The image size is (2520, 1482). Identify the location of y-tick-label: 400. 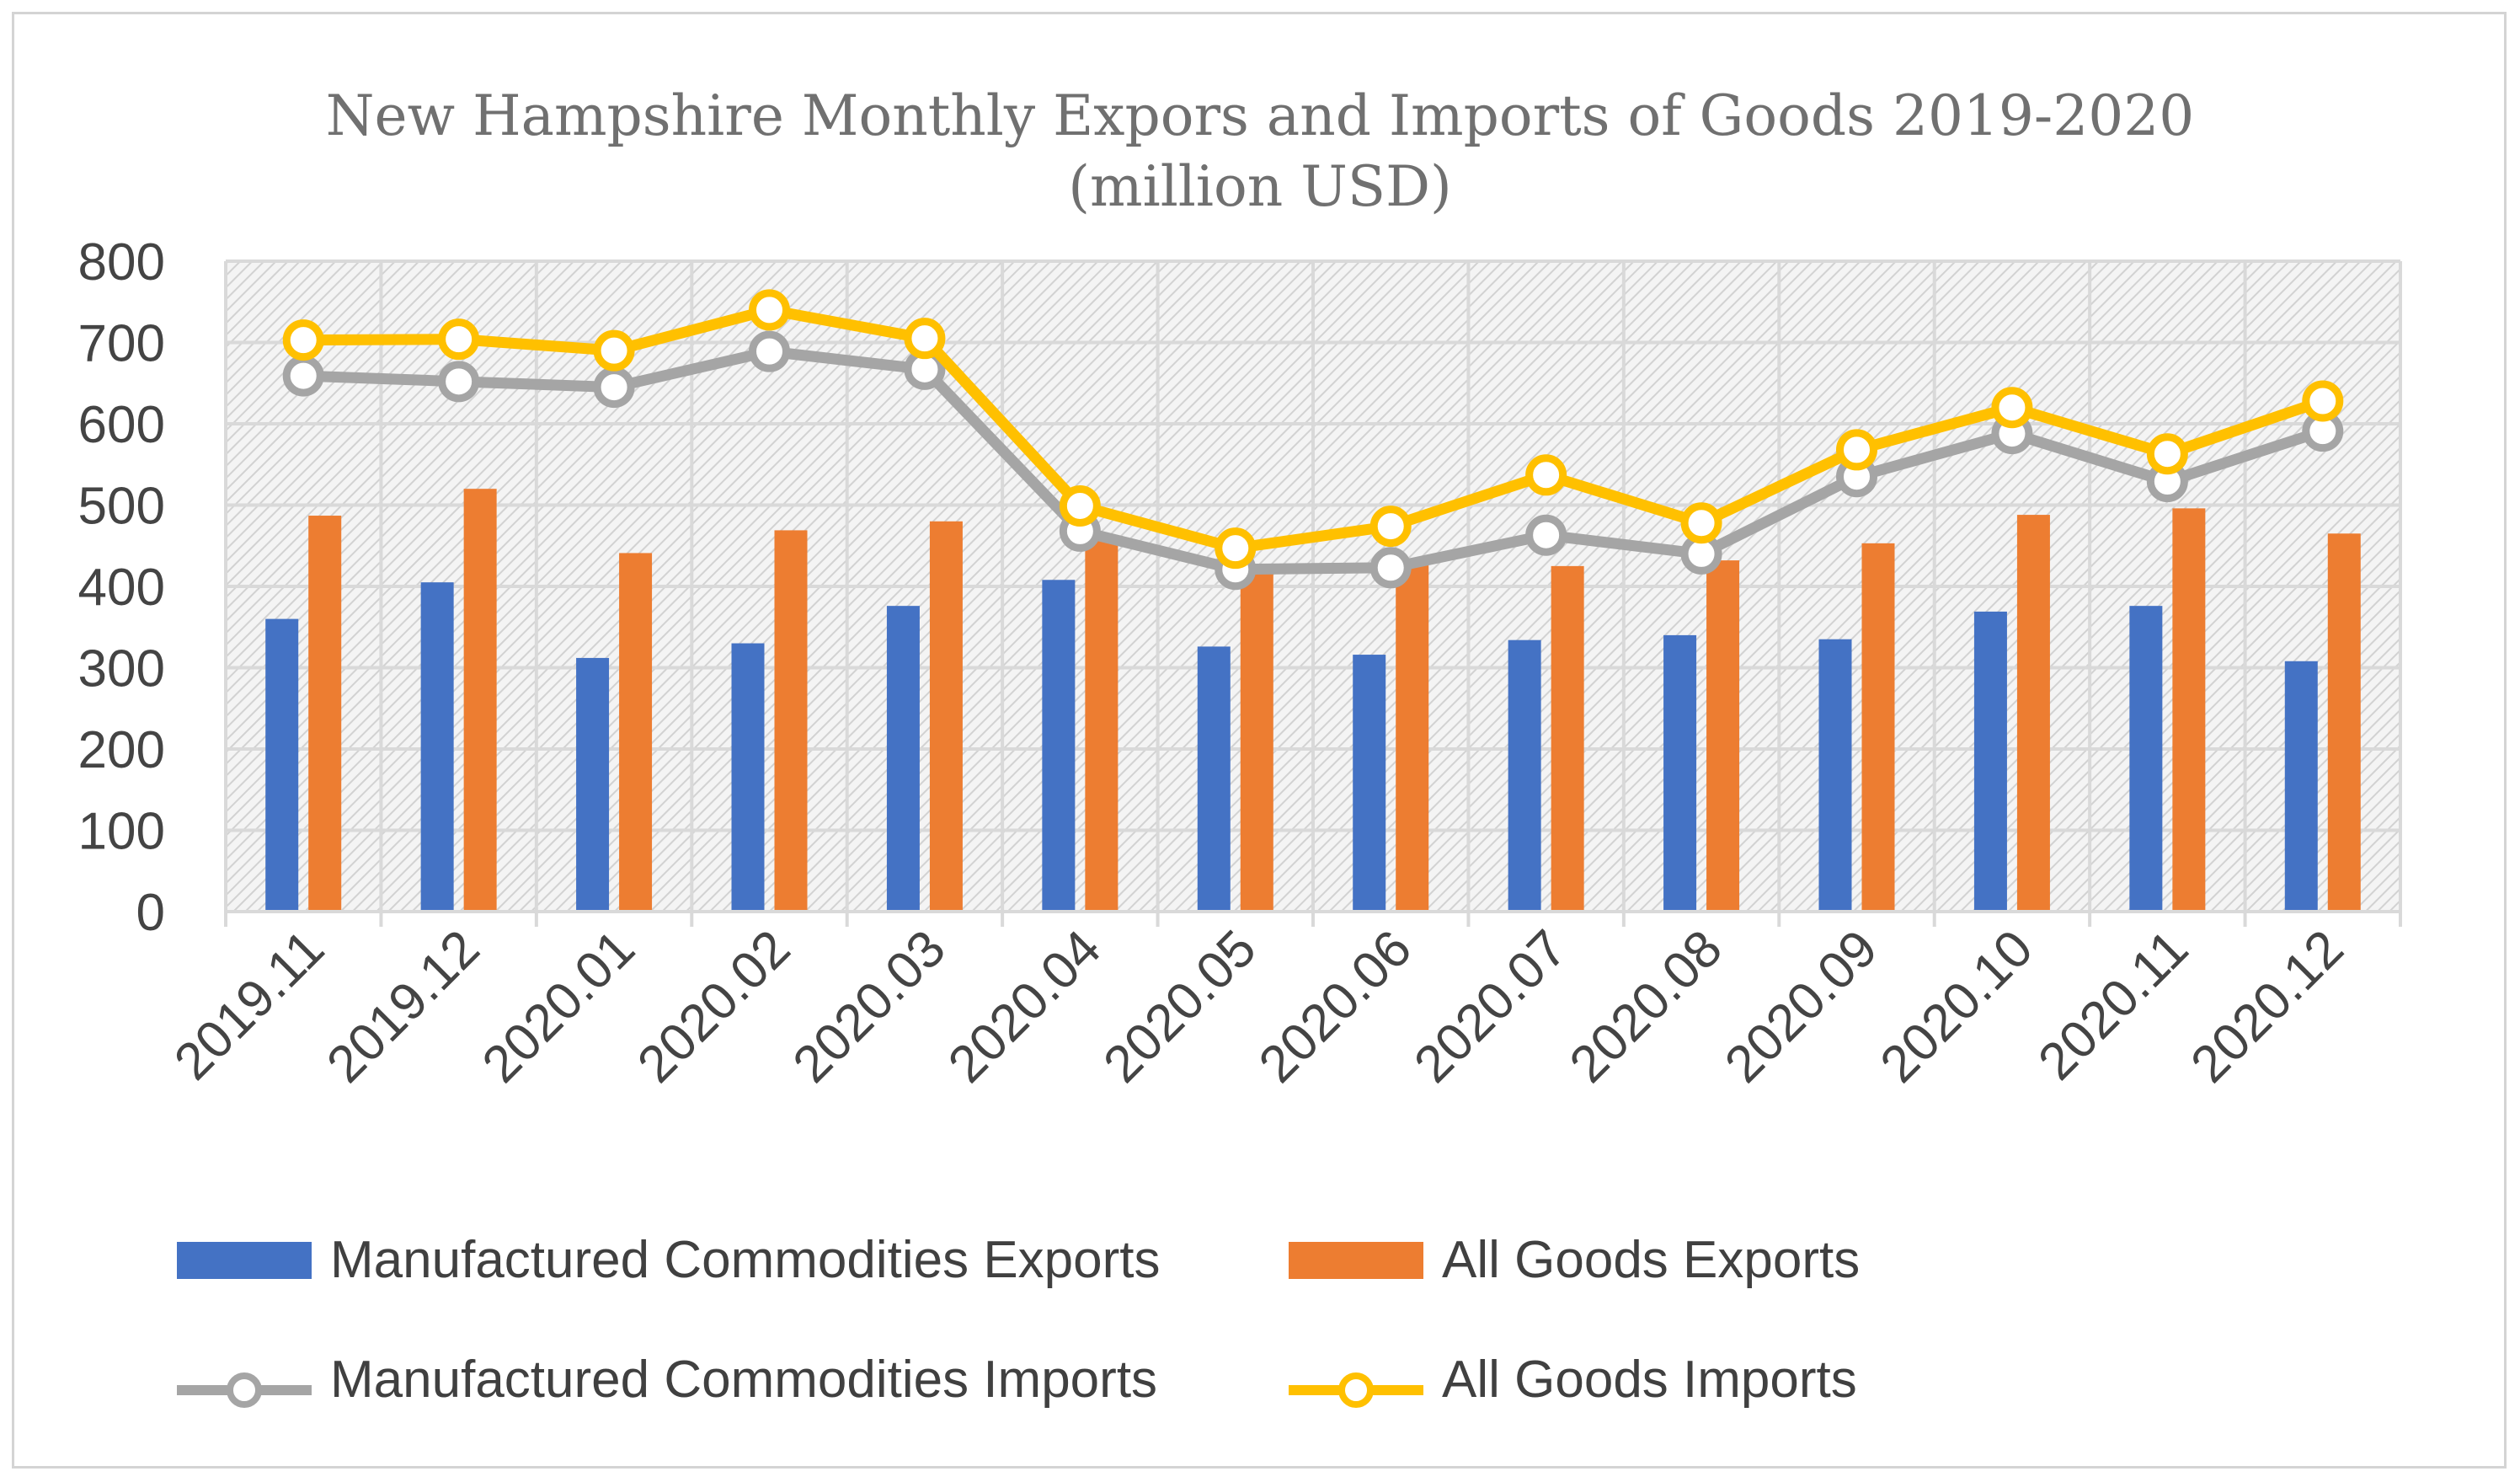
(122, 588).